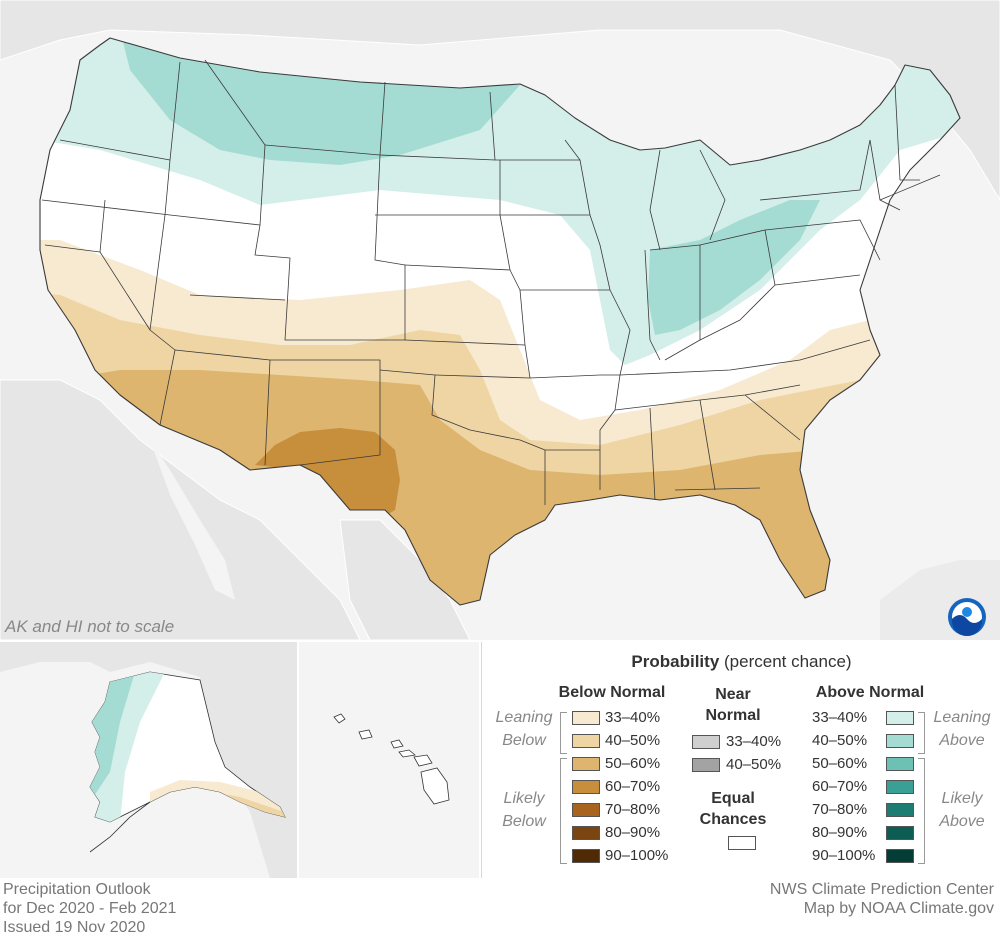  I want to click on credit-line-2: Map by NOAA Climate.gov, so click(898, 908).